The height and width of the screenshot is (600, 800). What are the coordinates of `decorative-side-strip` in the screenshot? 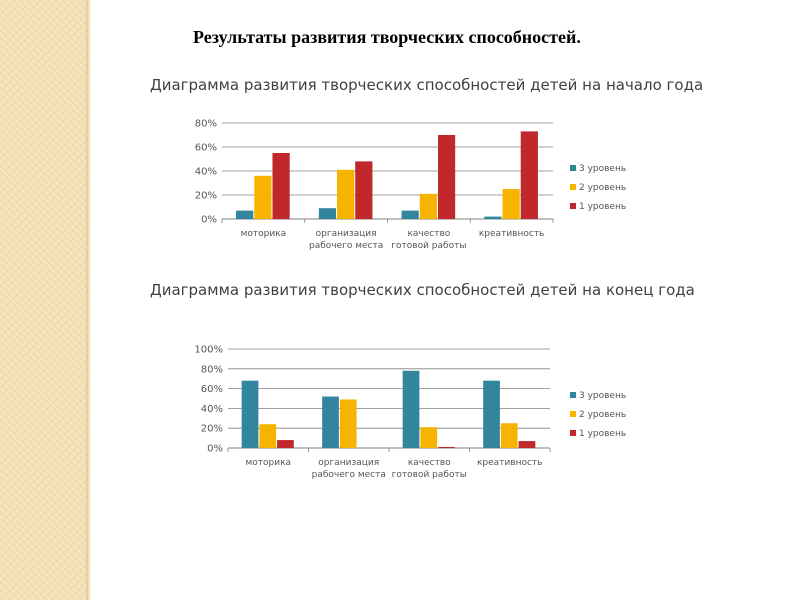 It's located at (43, 300).